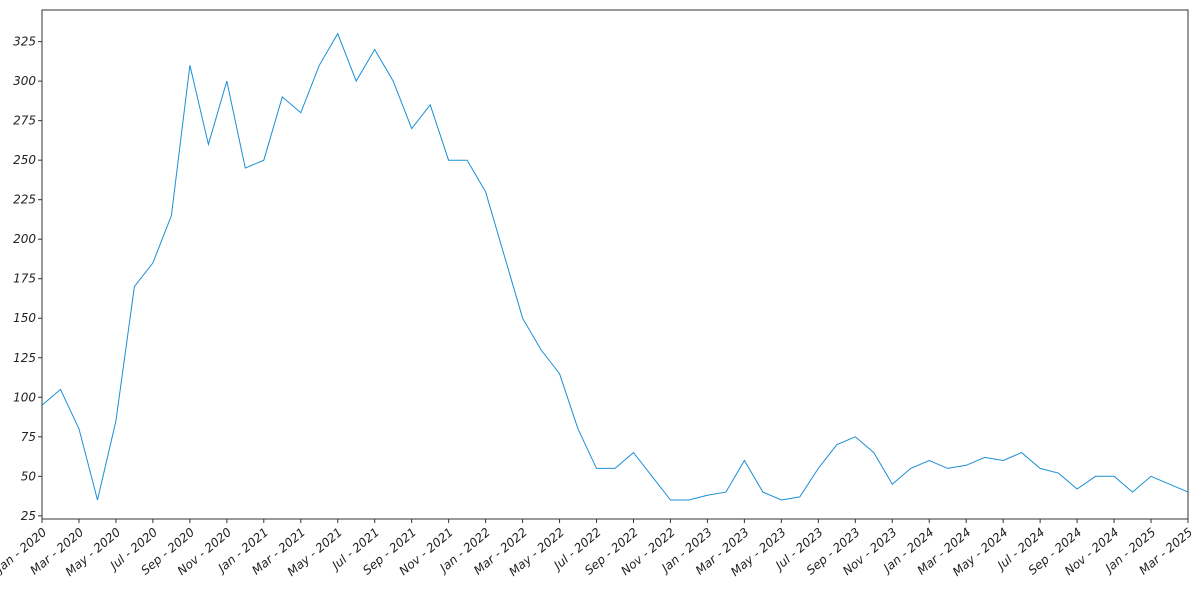 This screenshot has width=1200, height=600. I want to click on y-tick-label: 75, so click(28, 437).